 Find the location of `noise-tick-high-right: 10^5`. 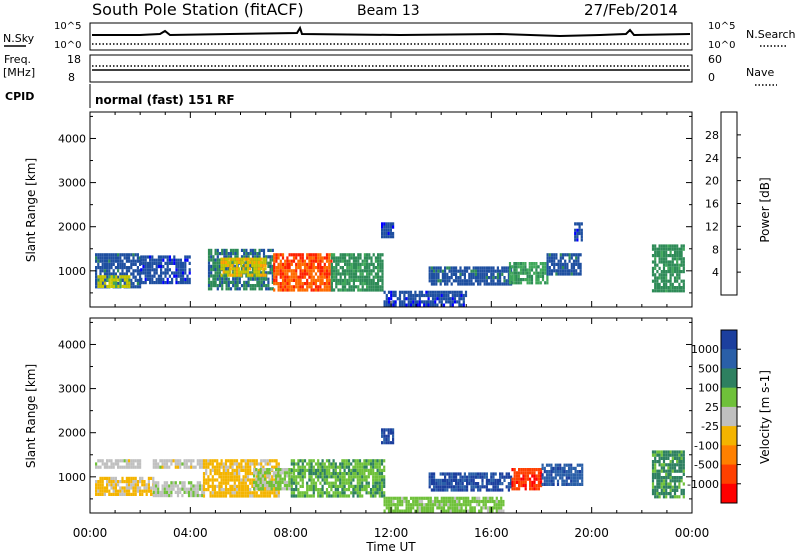

noise-tick-high-right: 10^5 is located at coordinates (721, 26).